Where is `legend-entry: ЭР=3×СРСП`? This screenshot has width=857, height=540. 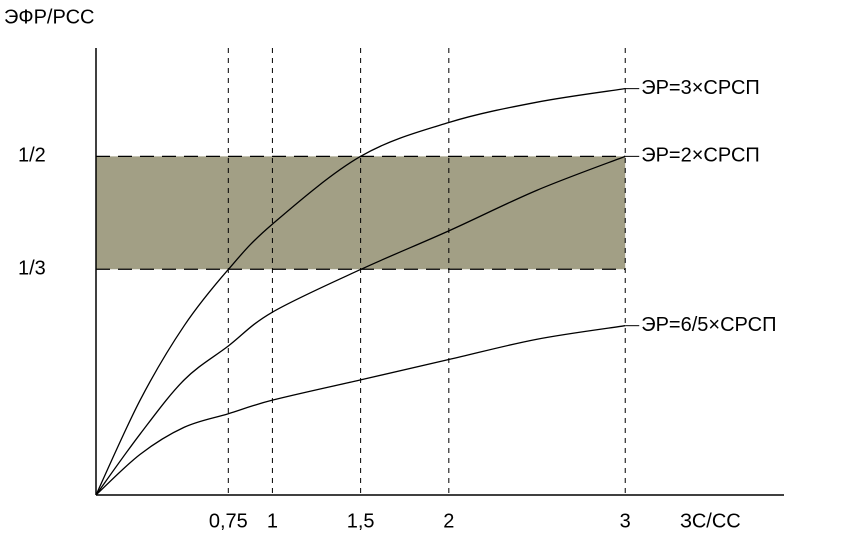 legend-entry: ЭР=3×СРСП is located at coordinates (700, 88).